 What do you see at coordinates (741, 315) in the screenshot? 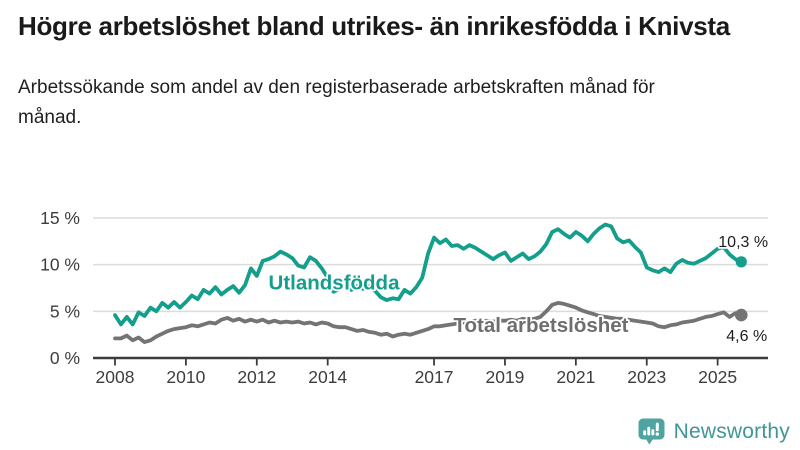
I see `series-end-dot-total-arbetsl-shet` at bounding box center [741, 315].